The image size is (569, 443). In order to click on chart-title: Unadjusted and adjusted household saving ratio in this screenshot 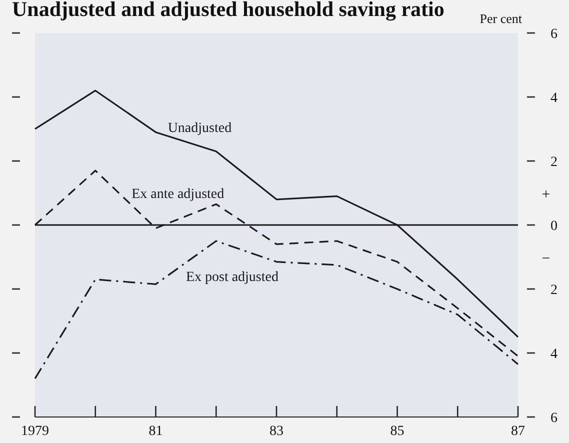, I will do `click(228, 10)`.